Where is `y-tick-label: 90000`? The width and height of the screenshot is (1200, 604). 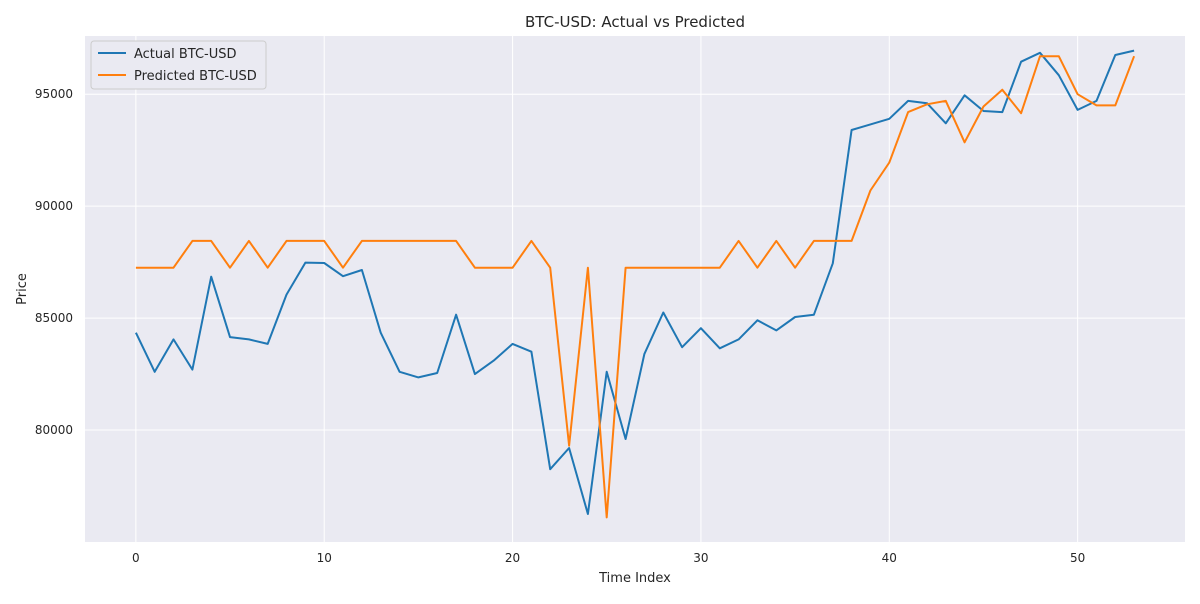
y-tick-label: 90000 is located at coordinates (54, 206).